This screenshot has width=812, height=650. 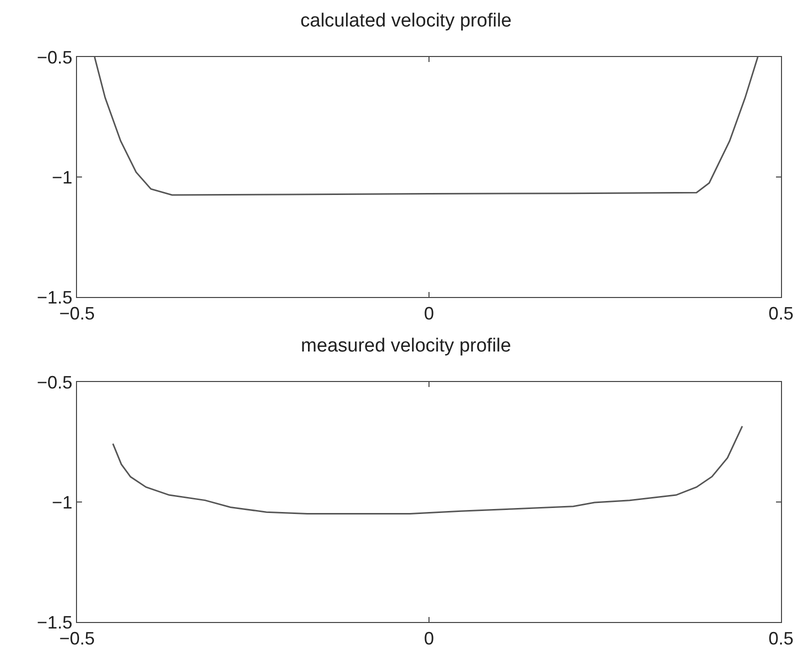 What do you see at coordinates (406, 21) in the screenshot?
I see `chart-title: calculated velocity profile` at bounding box center [406, 21].